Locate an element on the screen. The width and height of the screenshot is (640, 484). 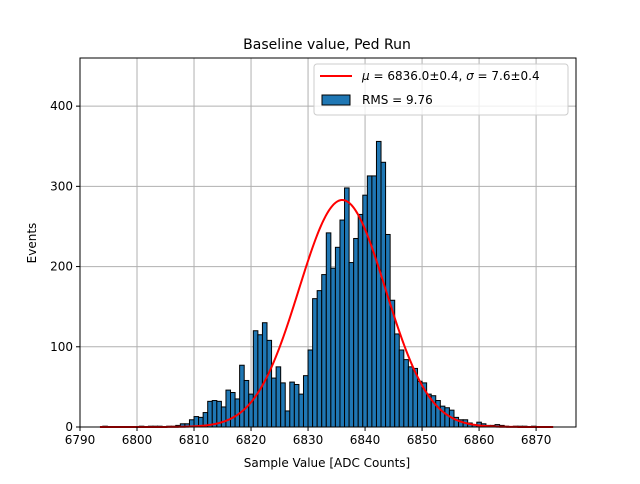
legend-sigma-value: = 7.6±0.4 is located at coordinates (507, 76).